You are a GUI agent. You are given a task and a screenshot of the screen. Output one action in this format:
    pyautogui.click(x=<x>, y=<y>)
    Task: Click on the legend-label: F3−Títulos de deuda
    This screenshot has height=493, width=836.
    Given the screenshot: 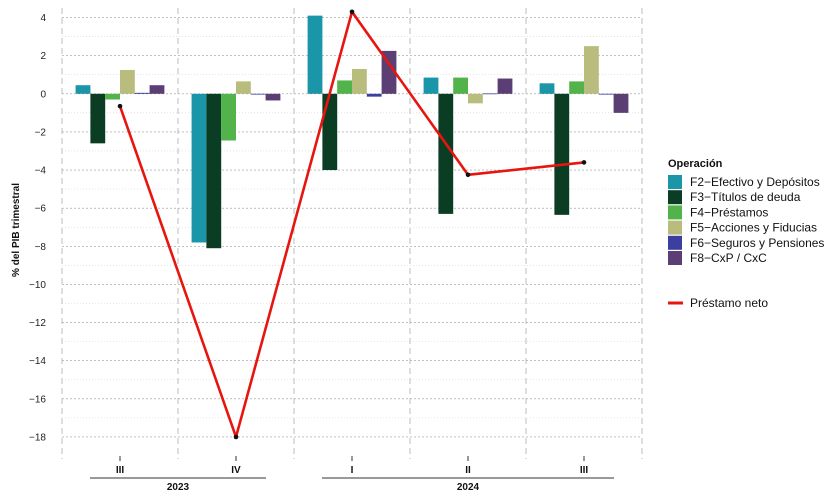 What is the action you would take?
    pyautogui.click(x=745, y=197)
    